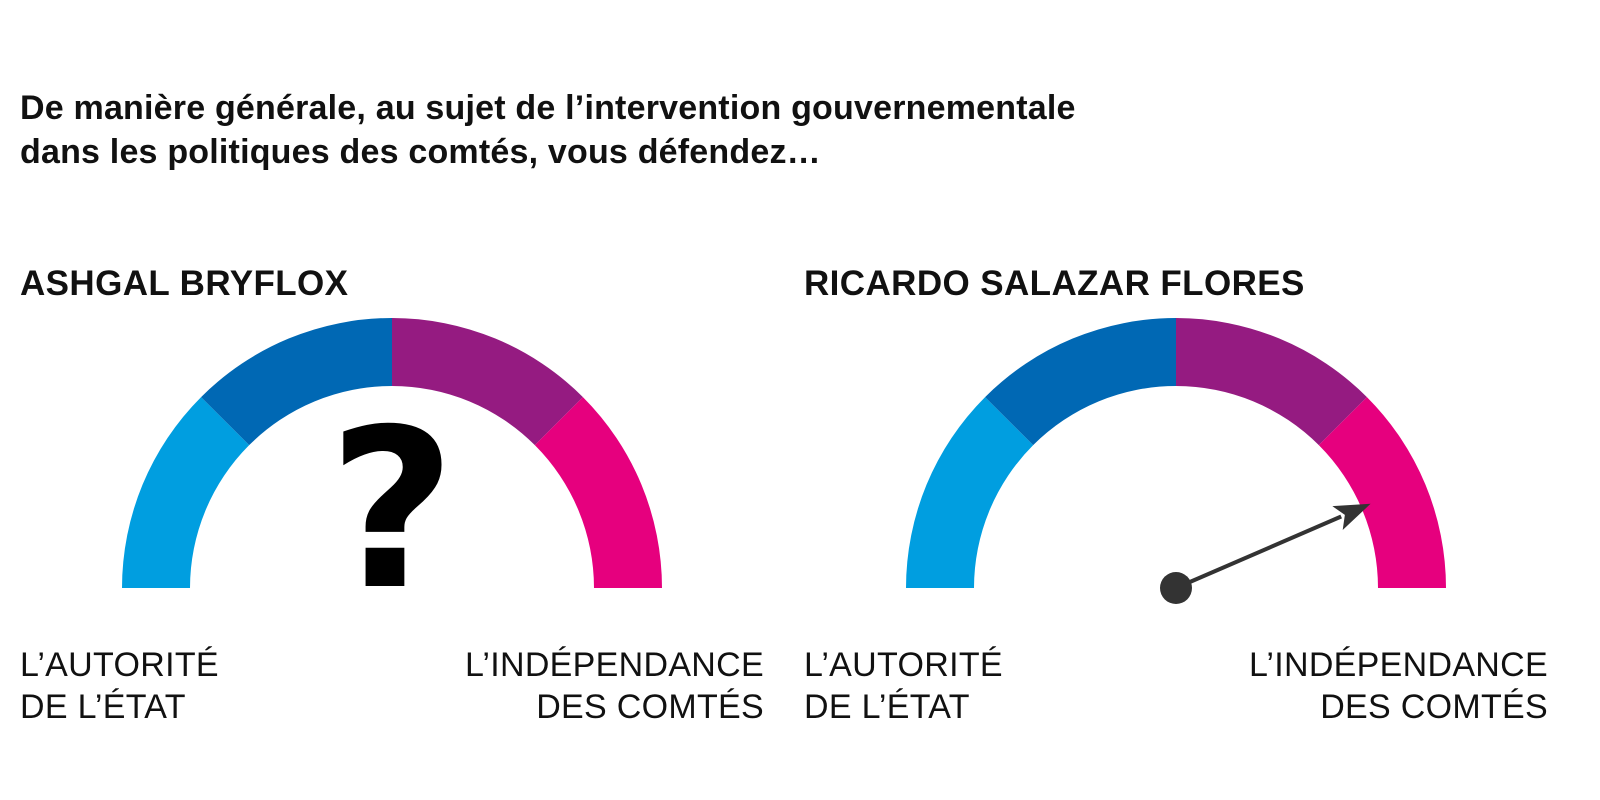 Image resolution: width=1600 pixels, height=800 pixels. Describe the element at coordinates (392, 502) in the screenshot. I see `unknown-position-question-mark: ?` at that location.